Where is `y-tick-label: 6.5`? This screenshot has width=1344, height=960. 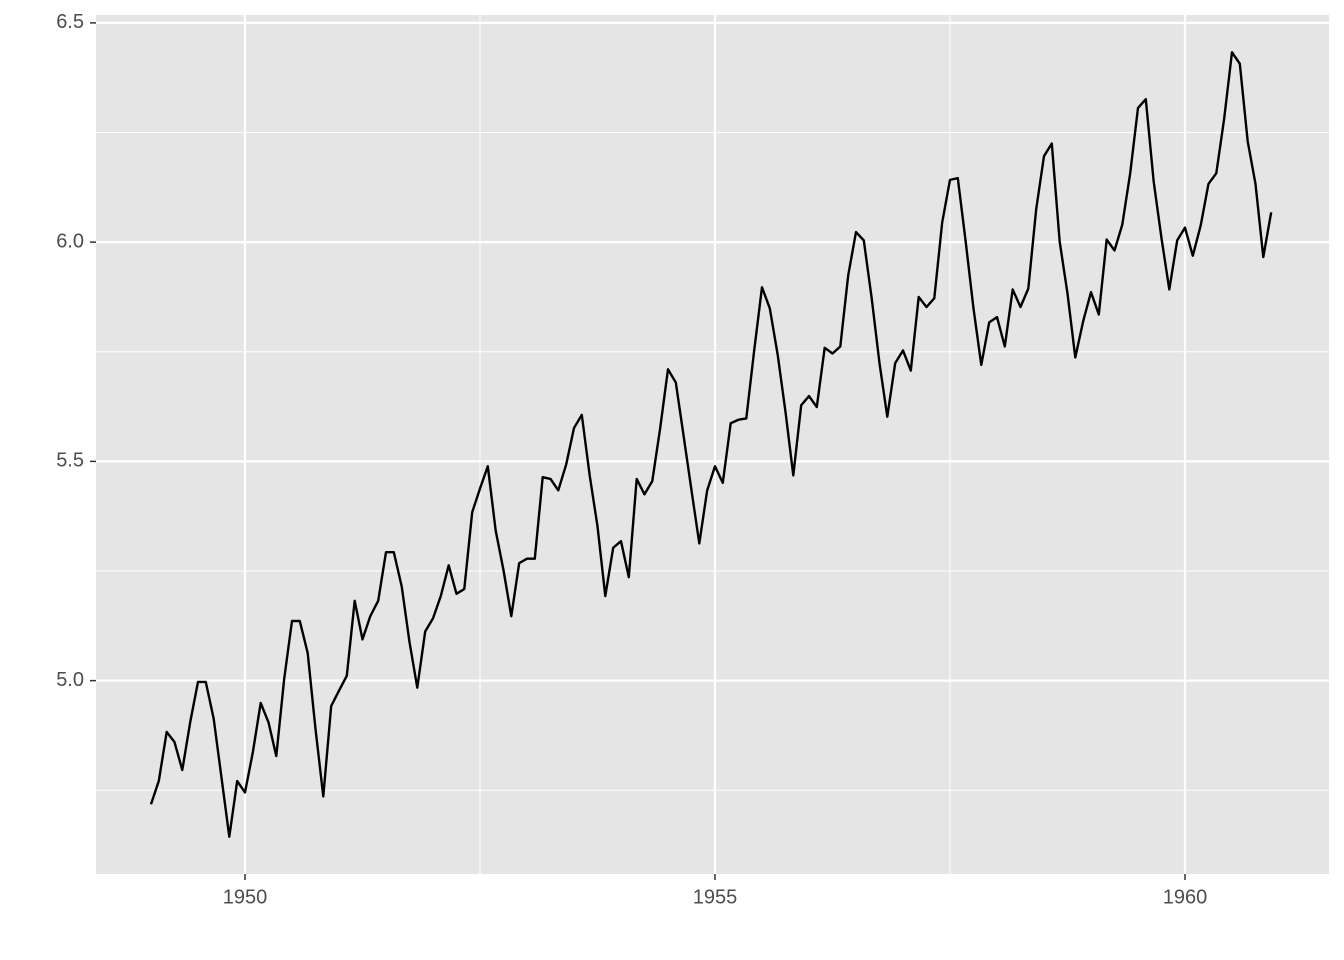 y-tick-label: 6.5 is located at coordinates (70, 22).